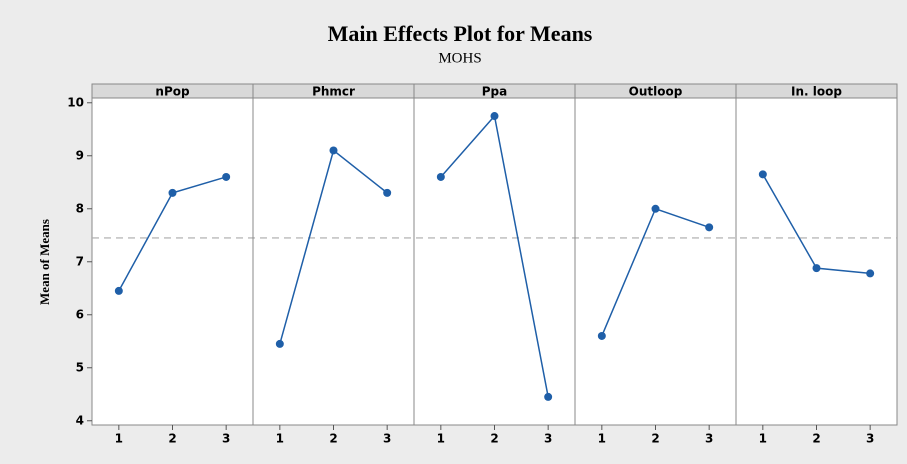  Describe the element at coordinates (816, 92) in the screenshot. I see `panel-label: In. loop` at that location.